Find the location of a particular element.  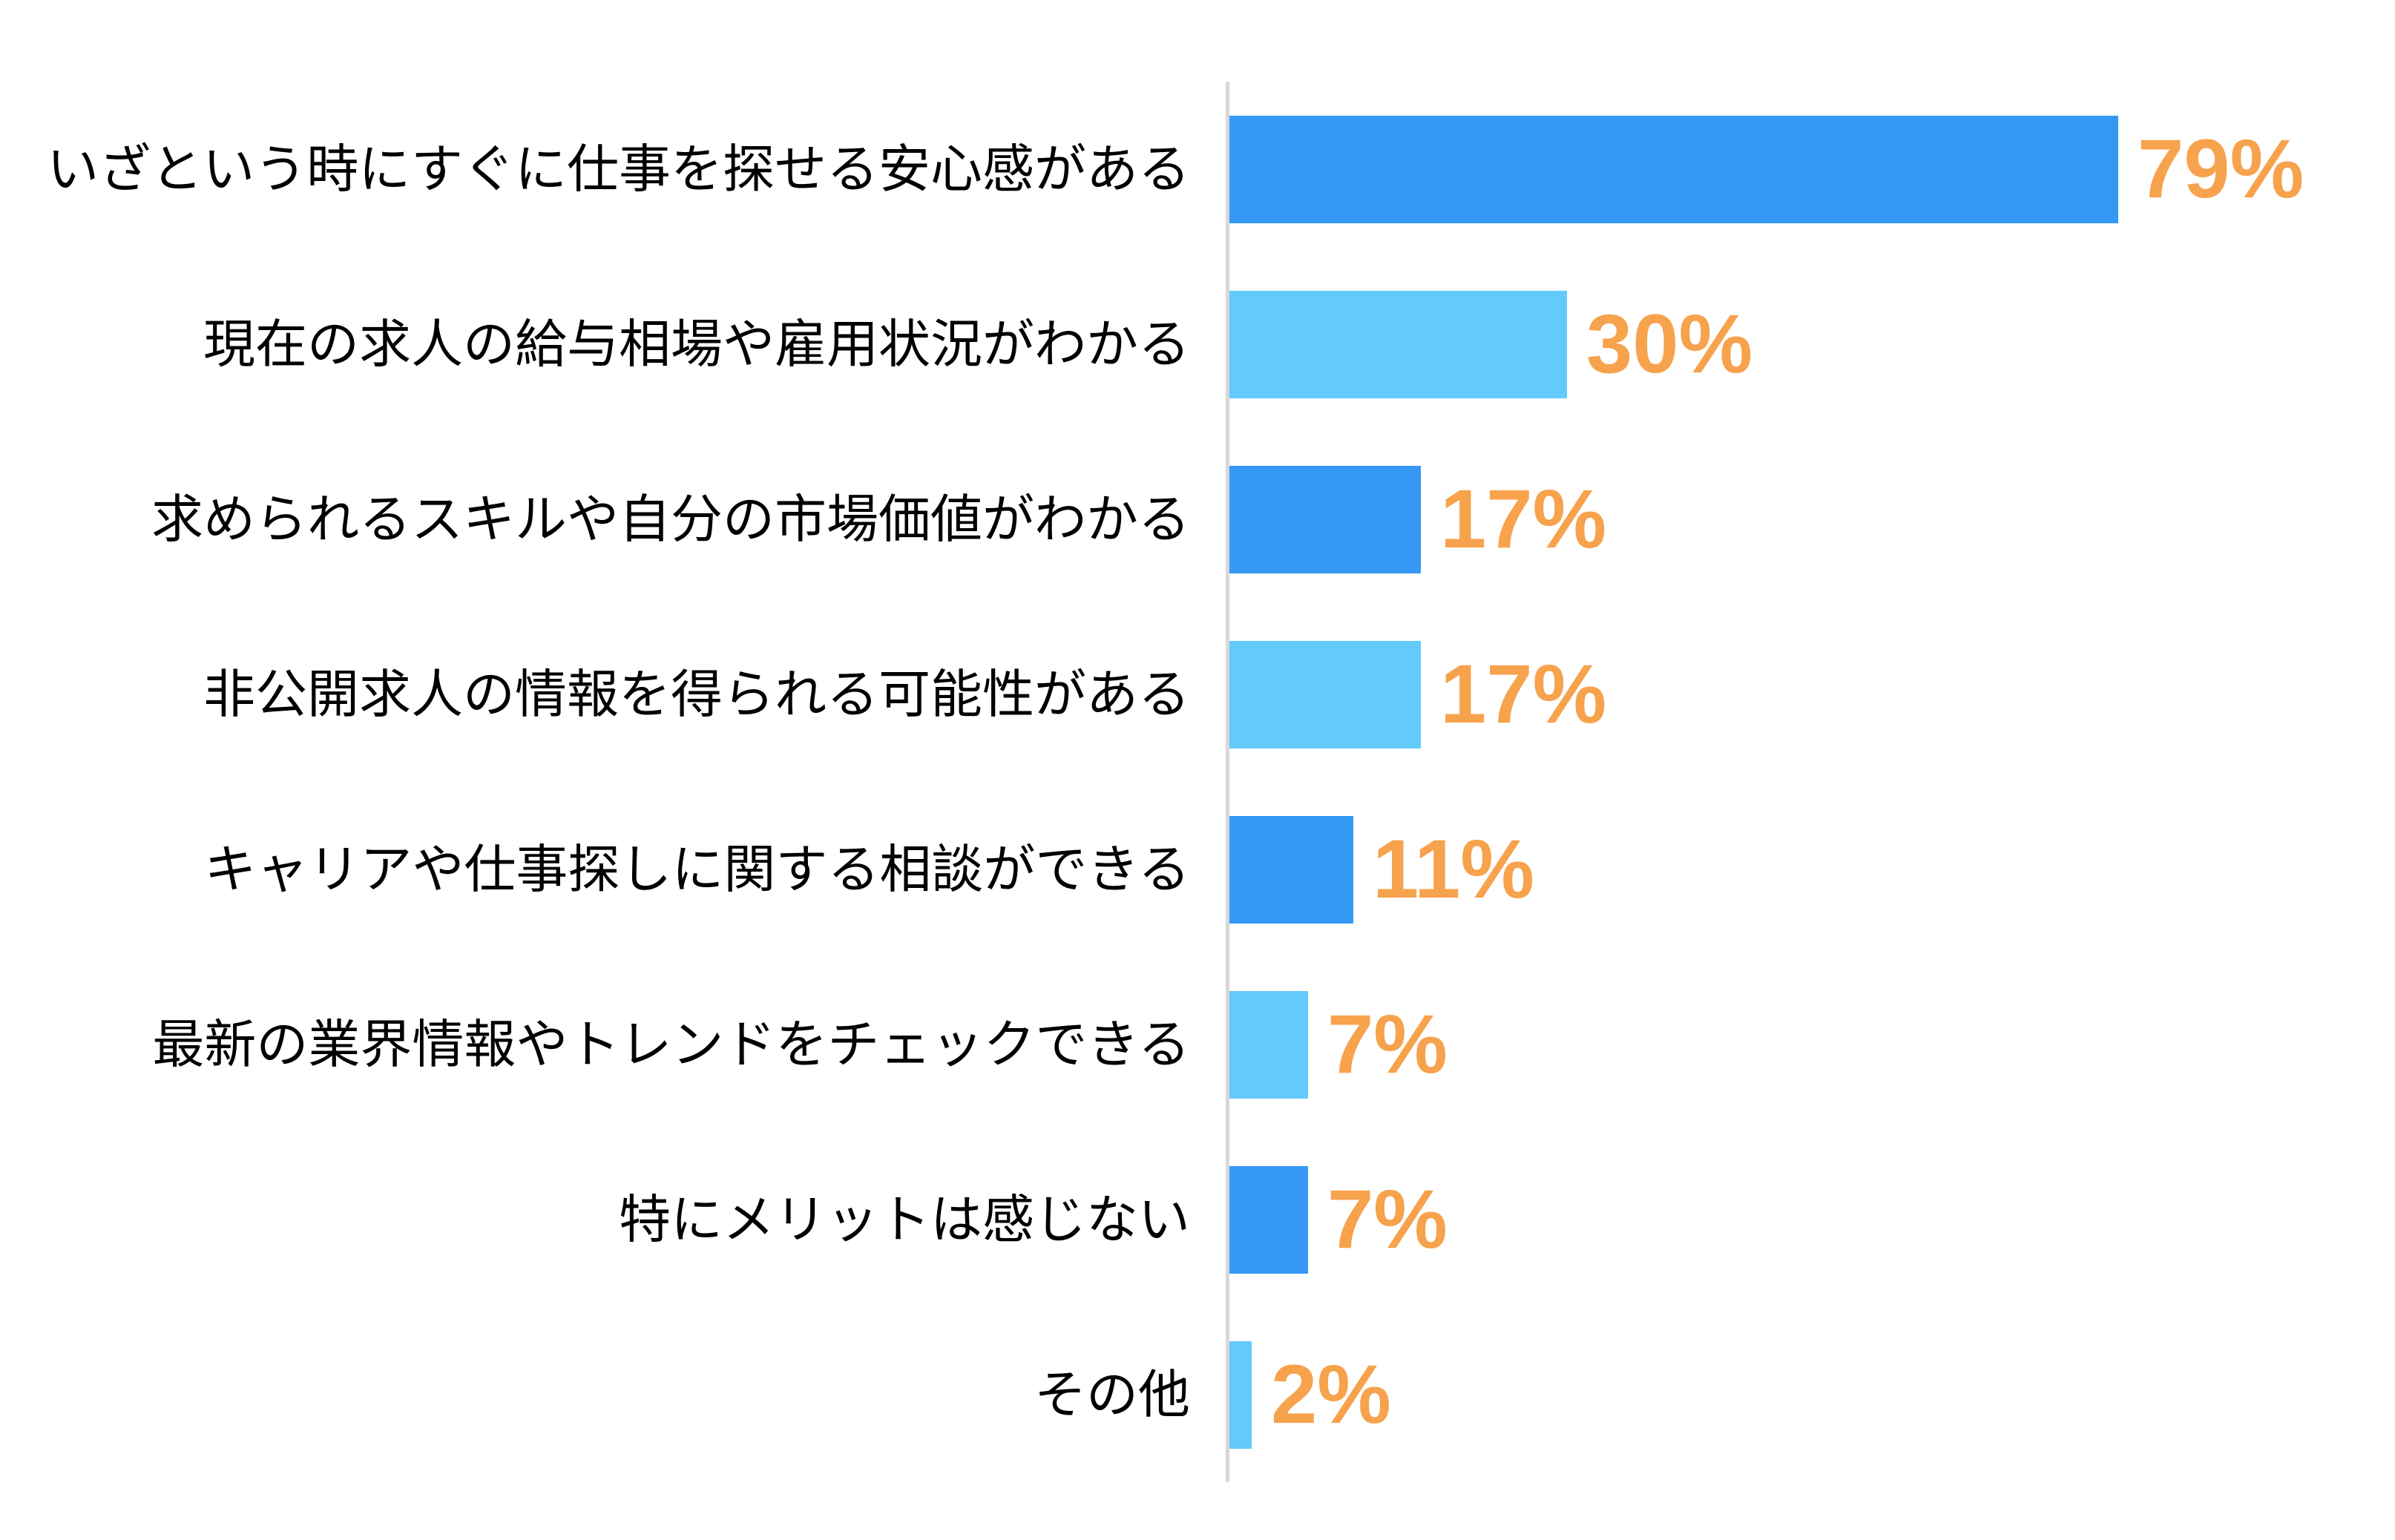

value-label: 11% is located at coordinates (1453, 869).